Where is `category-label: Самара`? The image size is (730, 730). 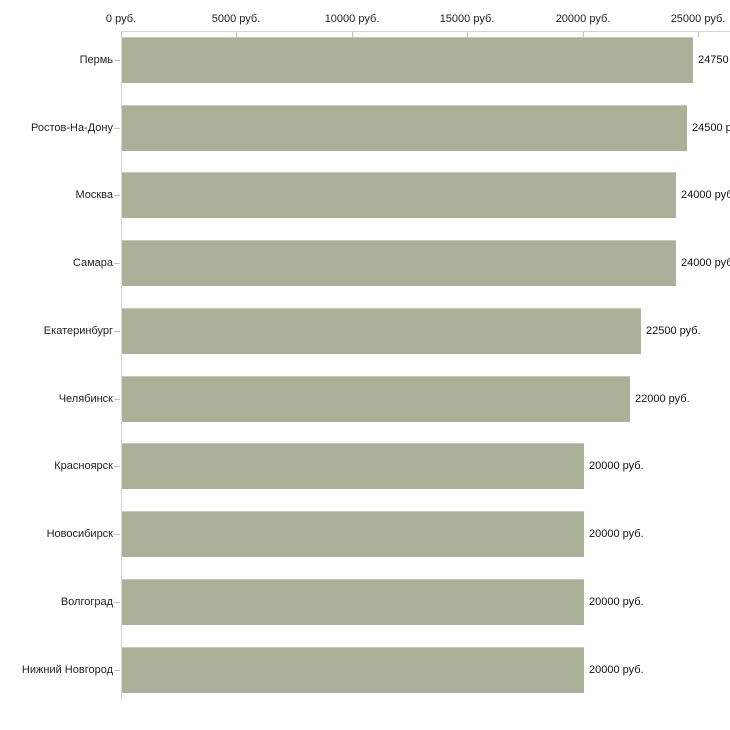 category-label: Самара is located at coordinates (92, 263).